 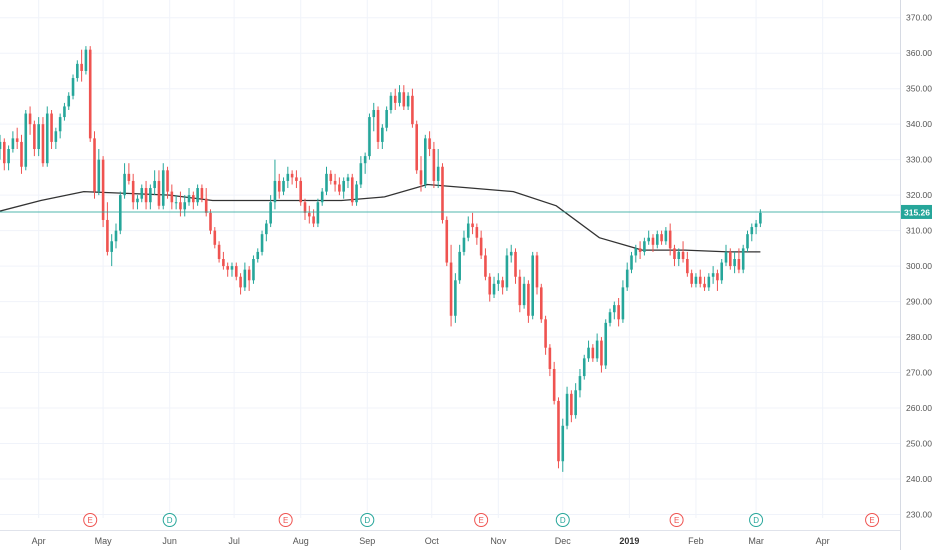 I want to click on price-tick-label: 350.00, so click(x=919, y=89).